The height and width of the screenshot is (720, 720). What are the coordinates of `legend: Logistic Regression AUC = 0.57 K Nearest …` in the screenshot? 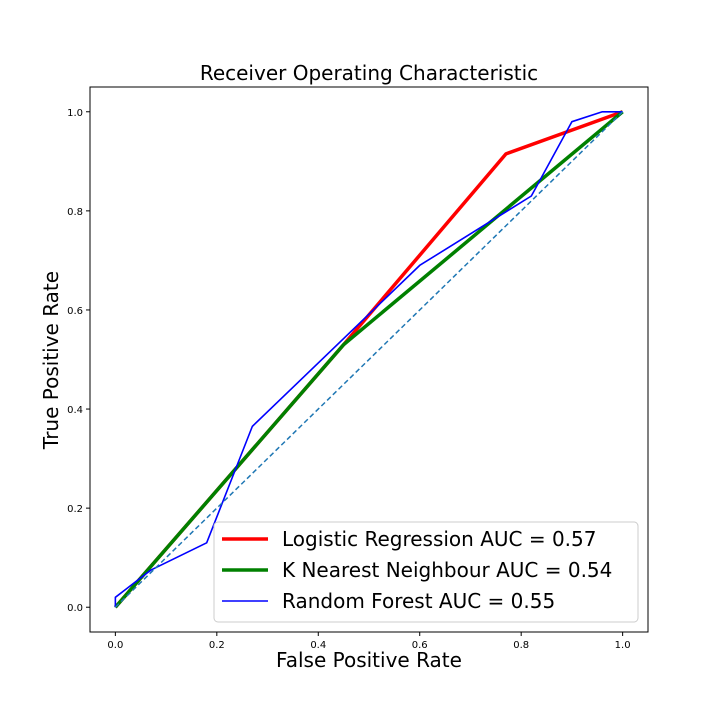 It's located at (426, 572).